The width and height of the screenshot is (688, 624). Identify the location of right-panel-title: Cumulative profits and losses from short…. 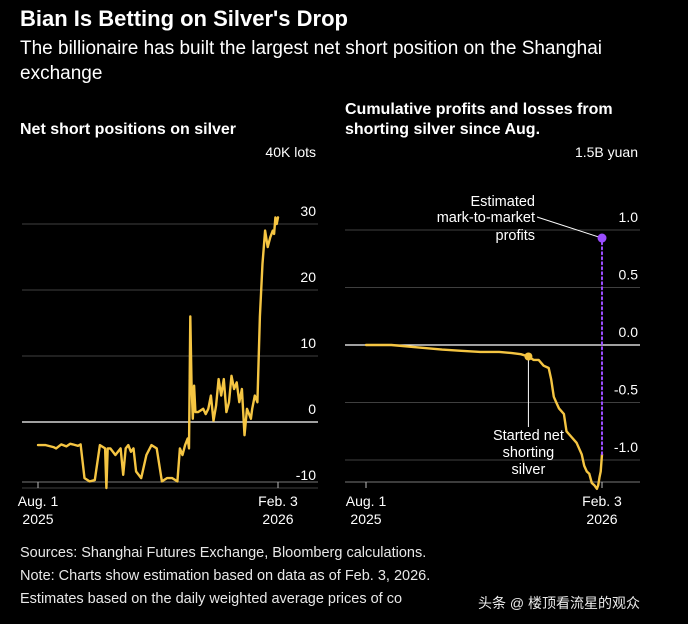
(479, 119).